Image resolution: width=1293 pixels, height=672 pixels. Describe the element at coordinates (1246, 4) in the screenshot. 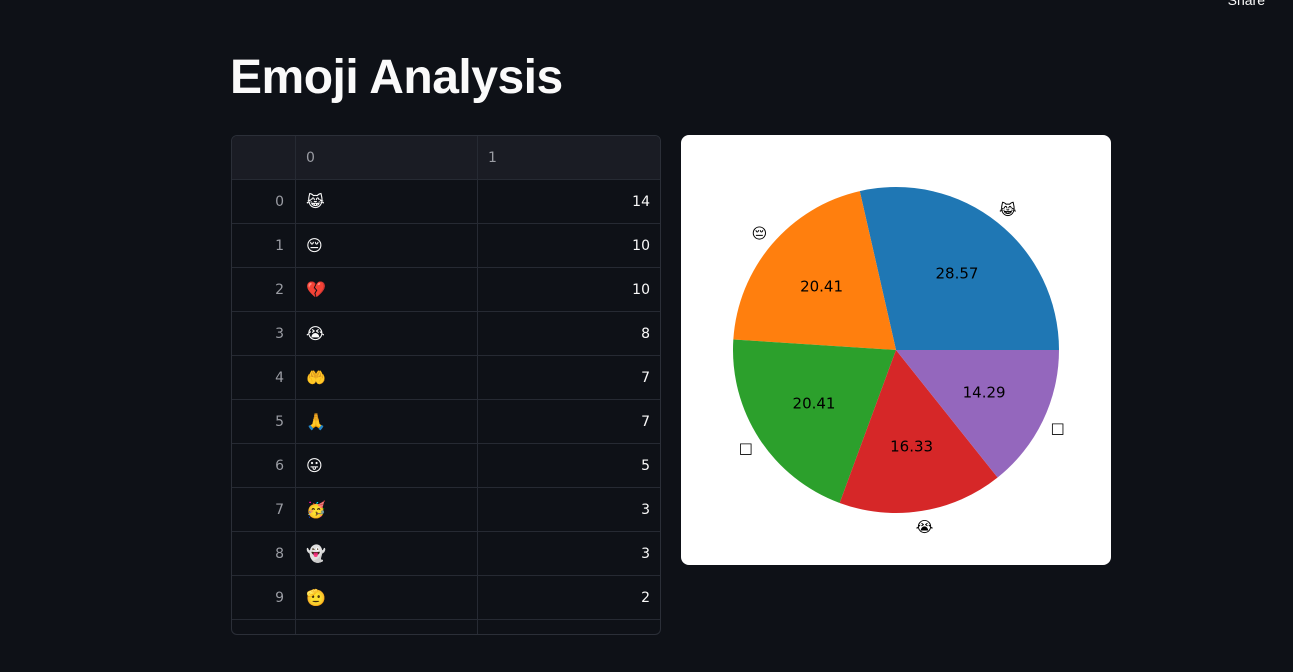

I see `share-button: Share` at that location.